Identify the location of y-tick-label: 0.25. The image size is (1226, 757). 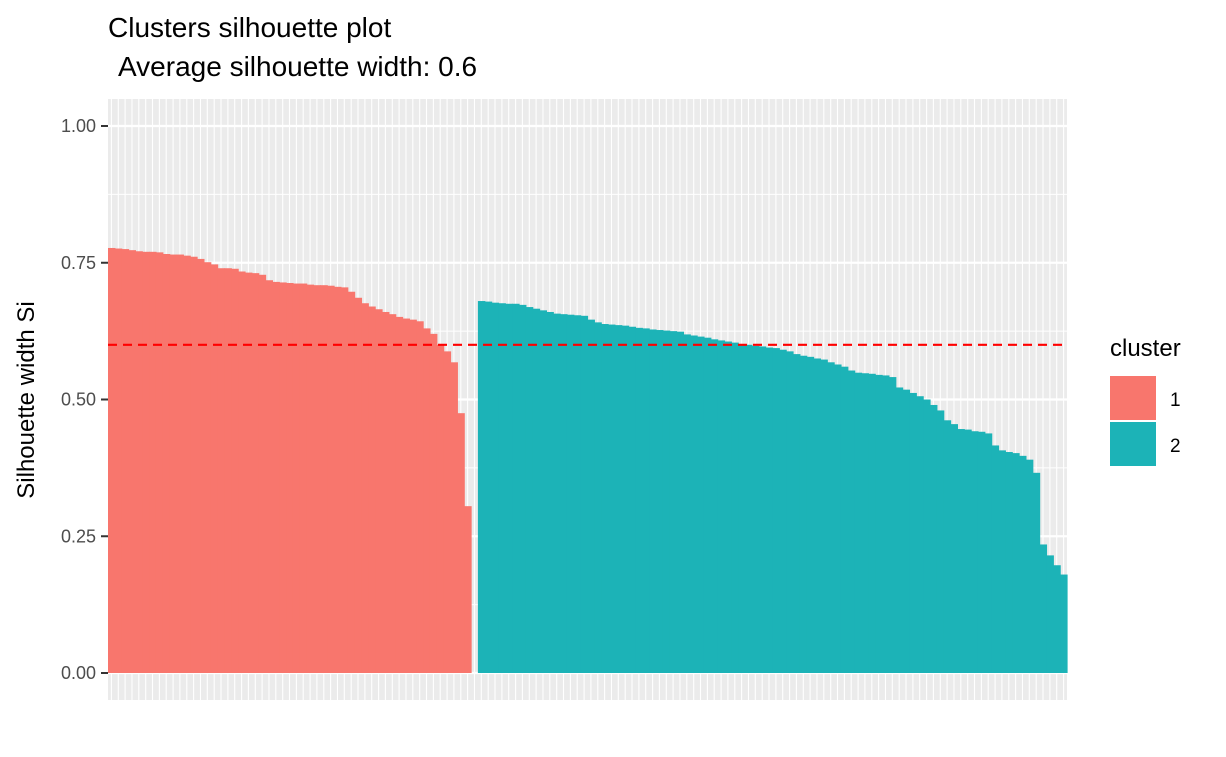
(78, 536).